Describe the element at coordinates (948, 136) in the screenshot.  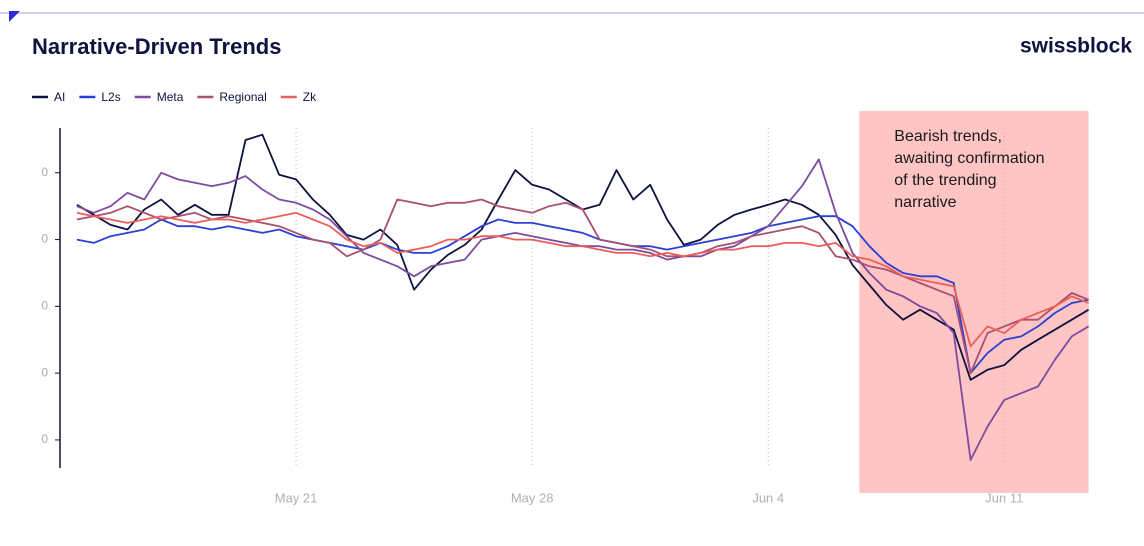
I see `annotation-text: Bearish trends,` at that location.